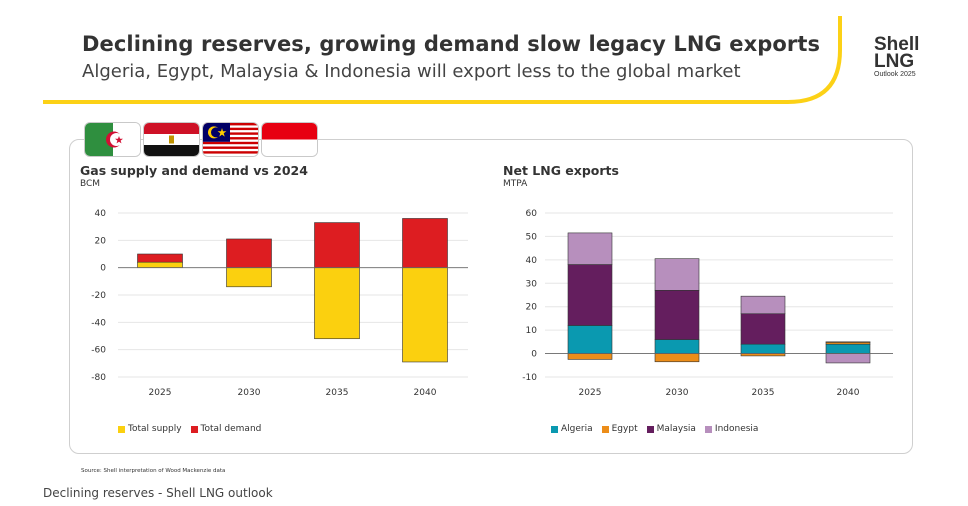  What do you see at coordinates (249, 393) in the screenshot?
I see `chart1-category-label: 2030` at bounding box center [249, 393].